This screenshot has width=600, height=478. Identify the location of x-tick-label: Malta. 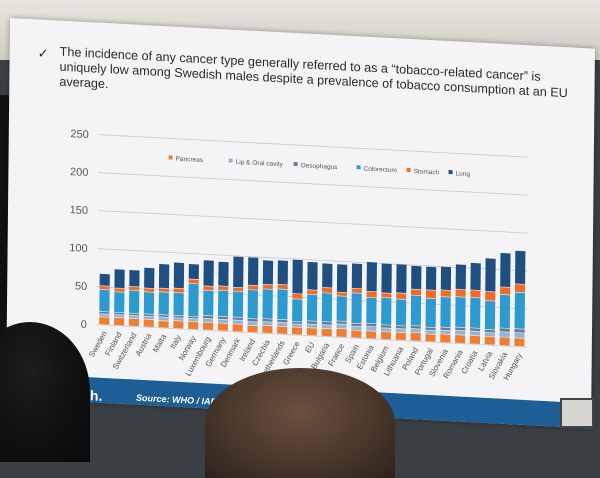
(160, 343).